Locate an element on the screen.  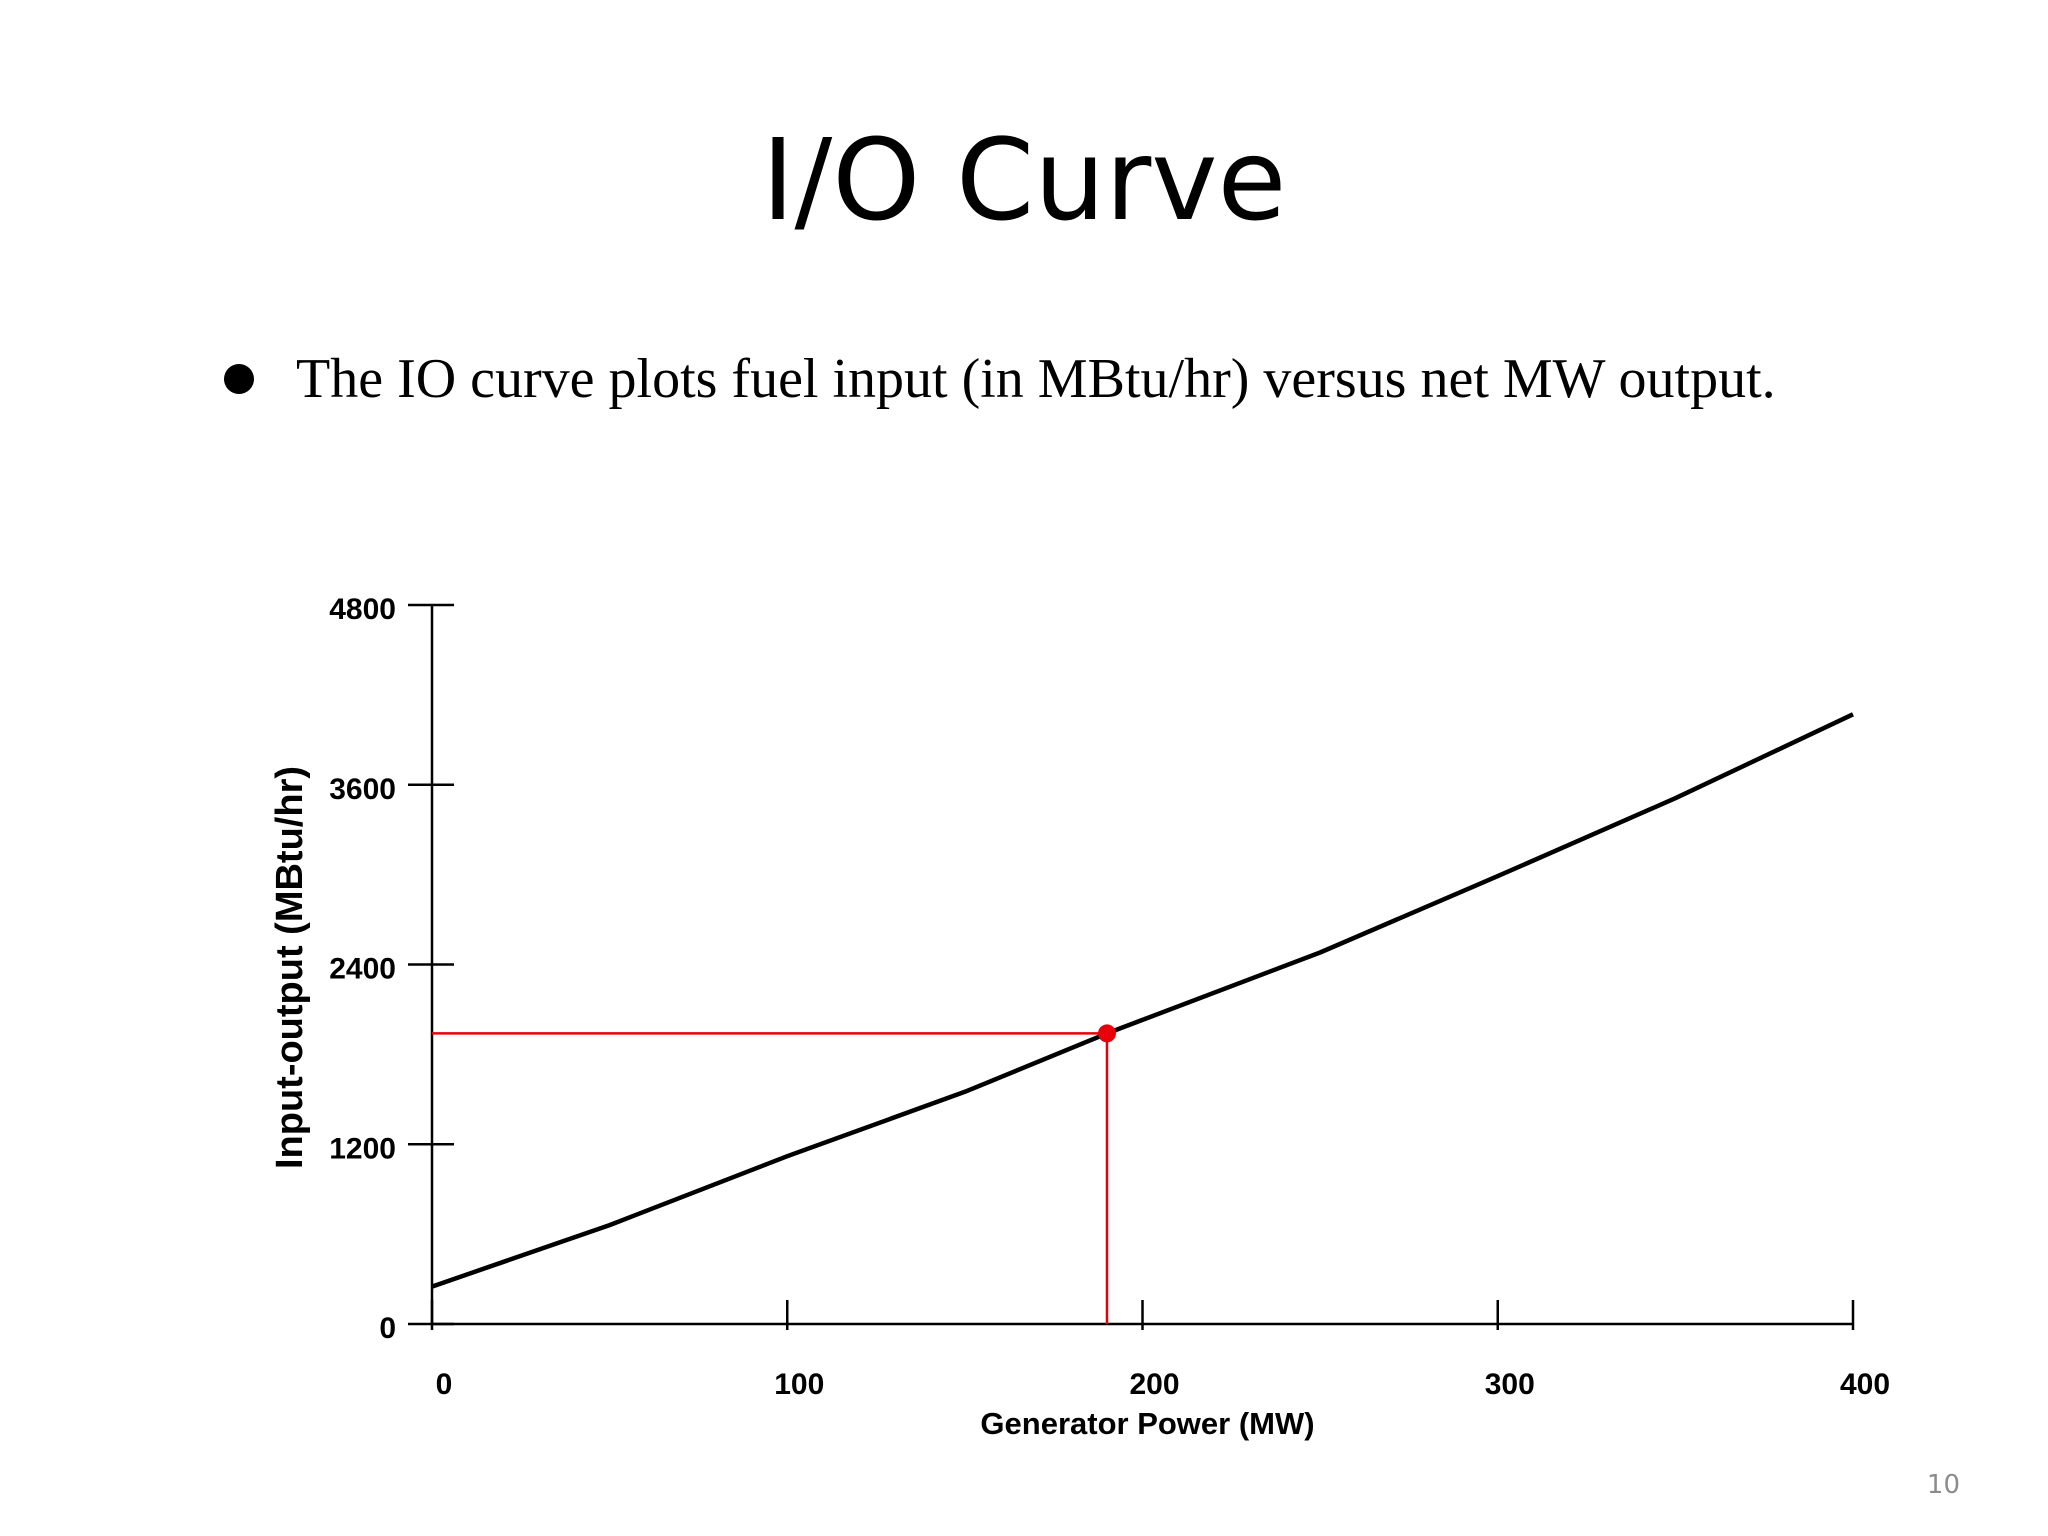
x-tick-label: 100 is located at coordinates (799, 1384).